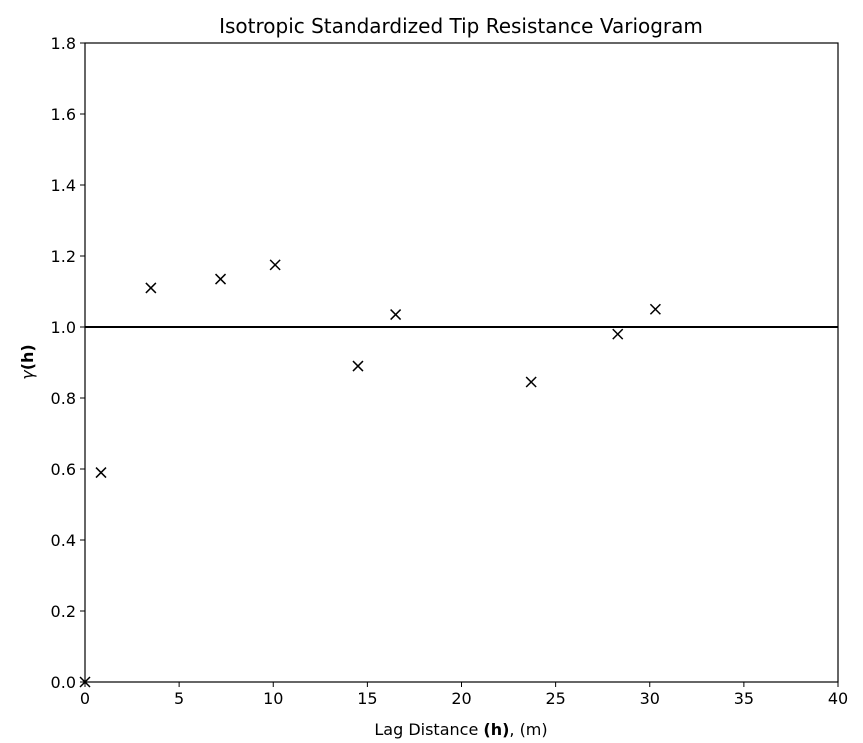  What do you see at coordinates (63, 327) in the screenshot?
I see `y-tick-label: 1.0` at bounding box center [63, 327].